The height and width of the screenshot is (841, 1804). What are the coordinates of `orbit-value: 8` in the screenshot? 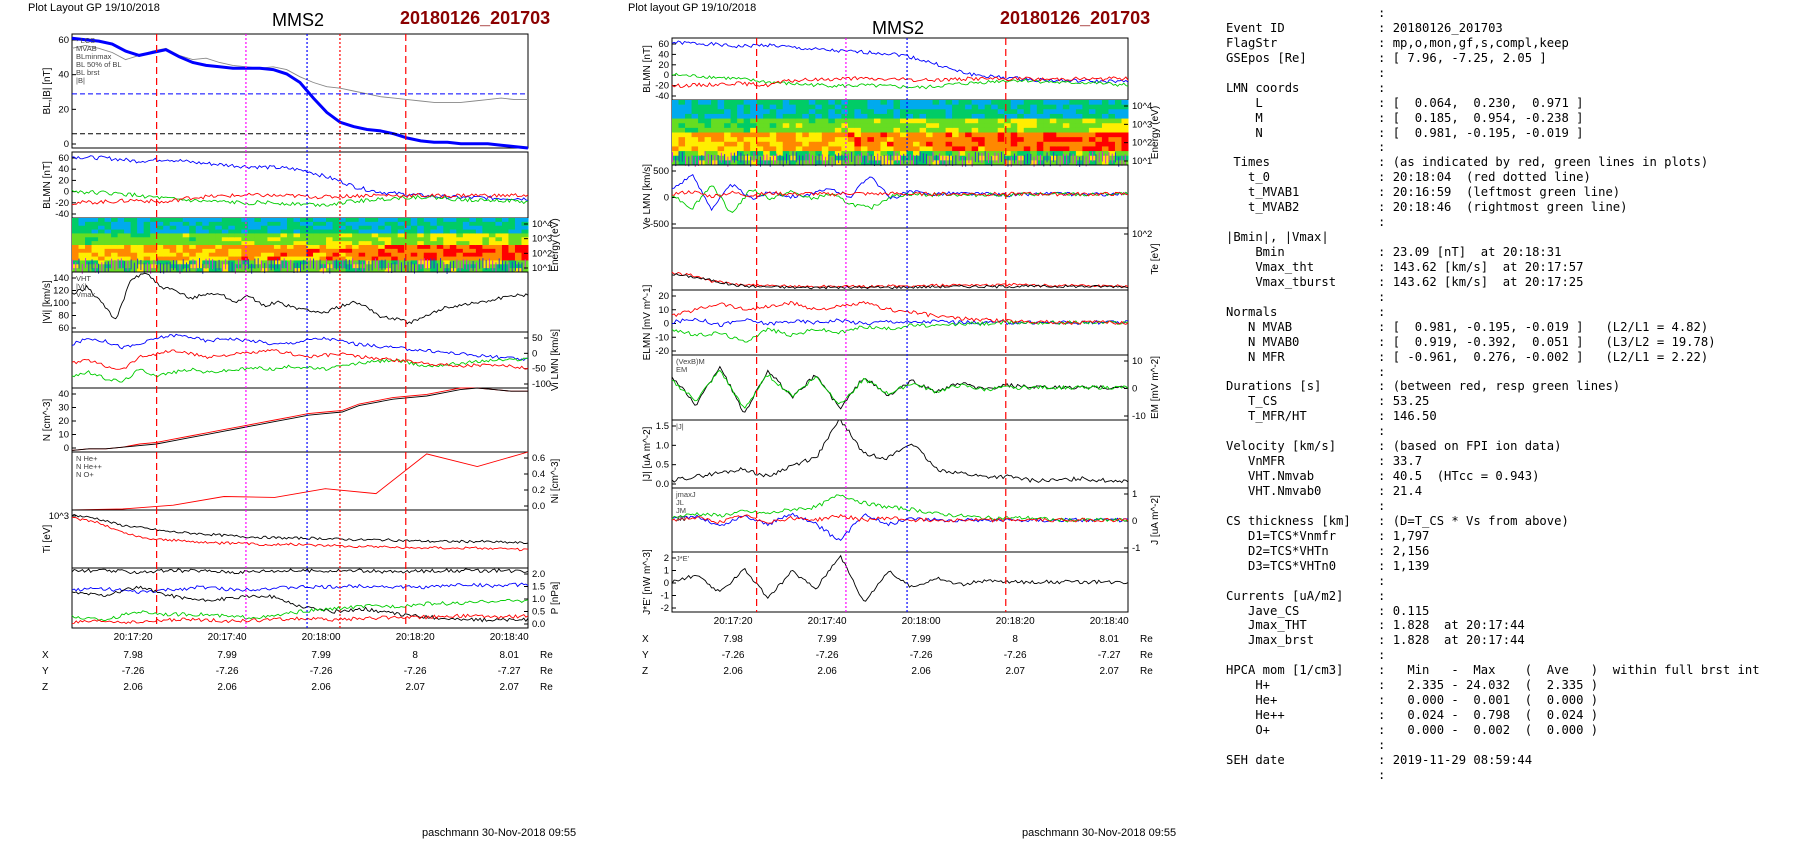 It's located at (1015, 639).